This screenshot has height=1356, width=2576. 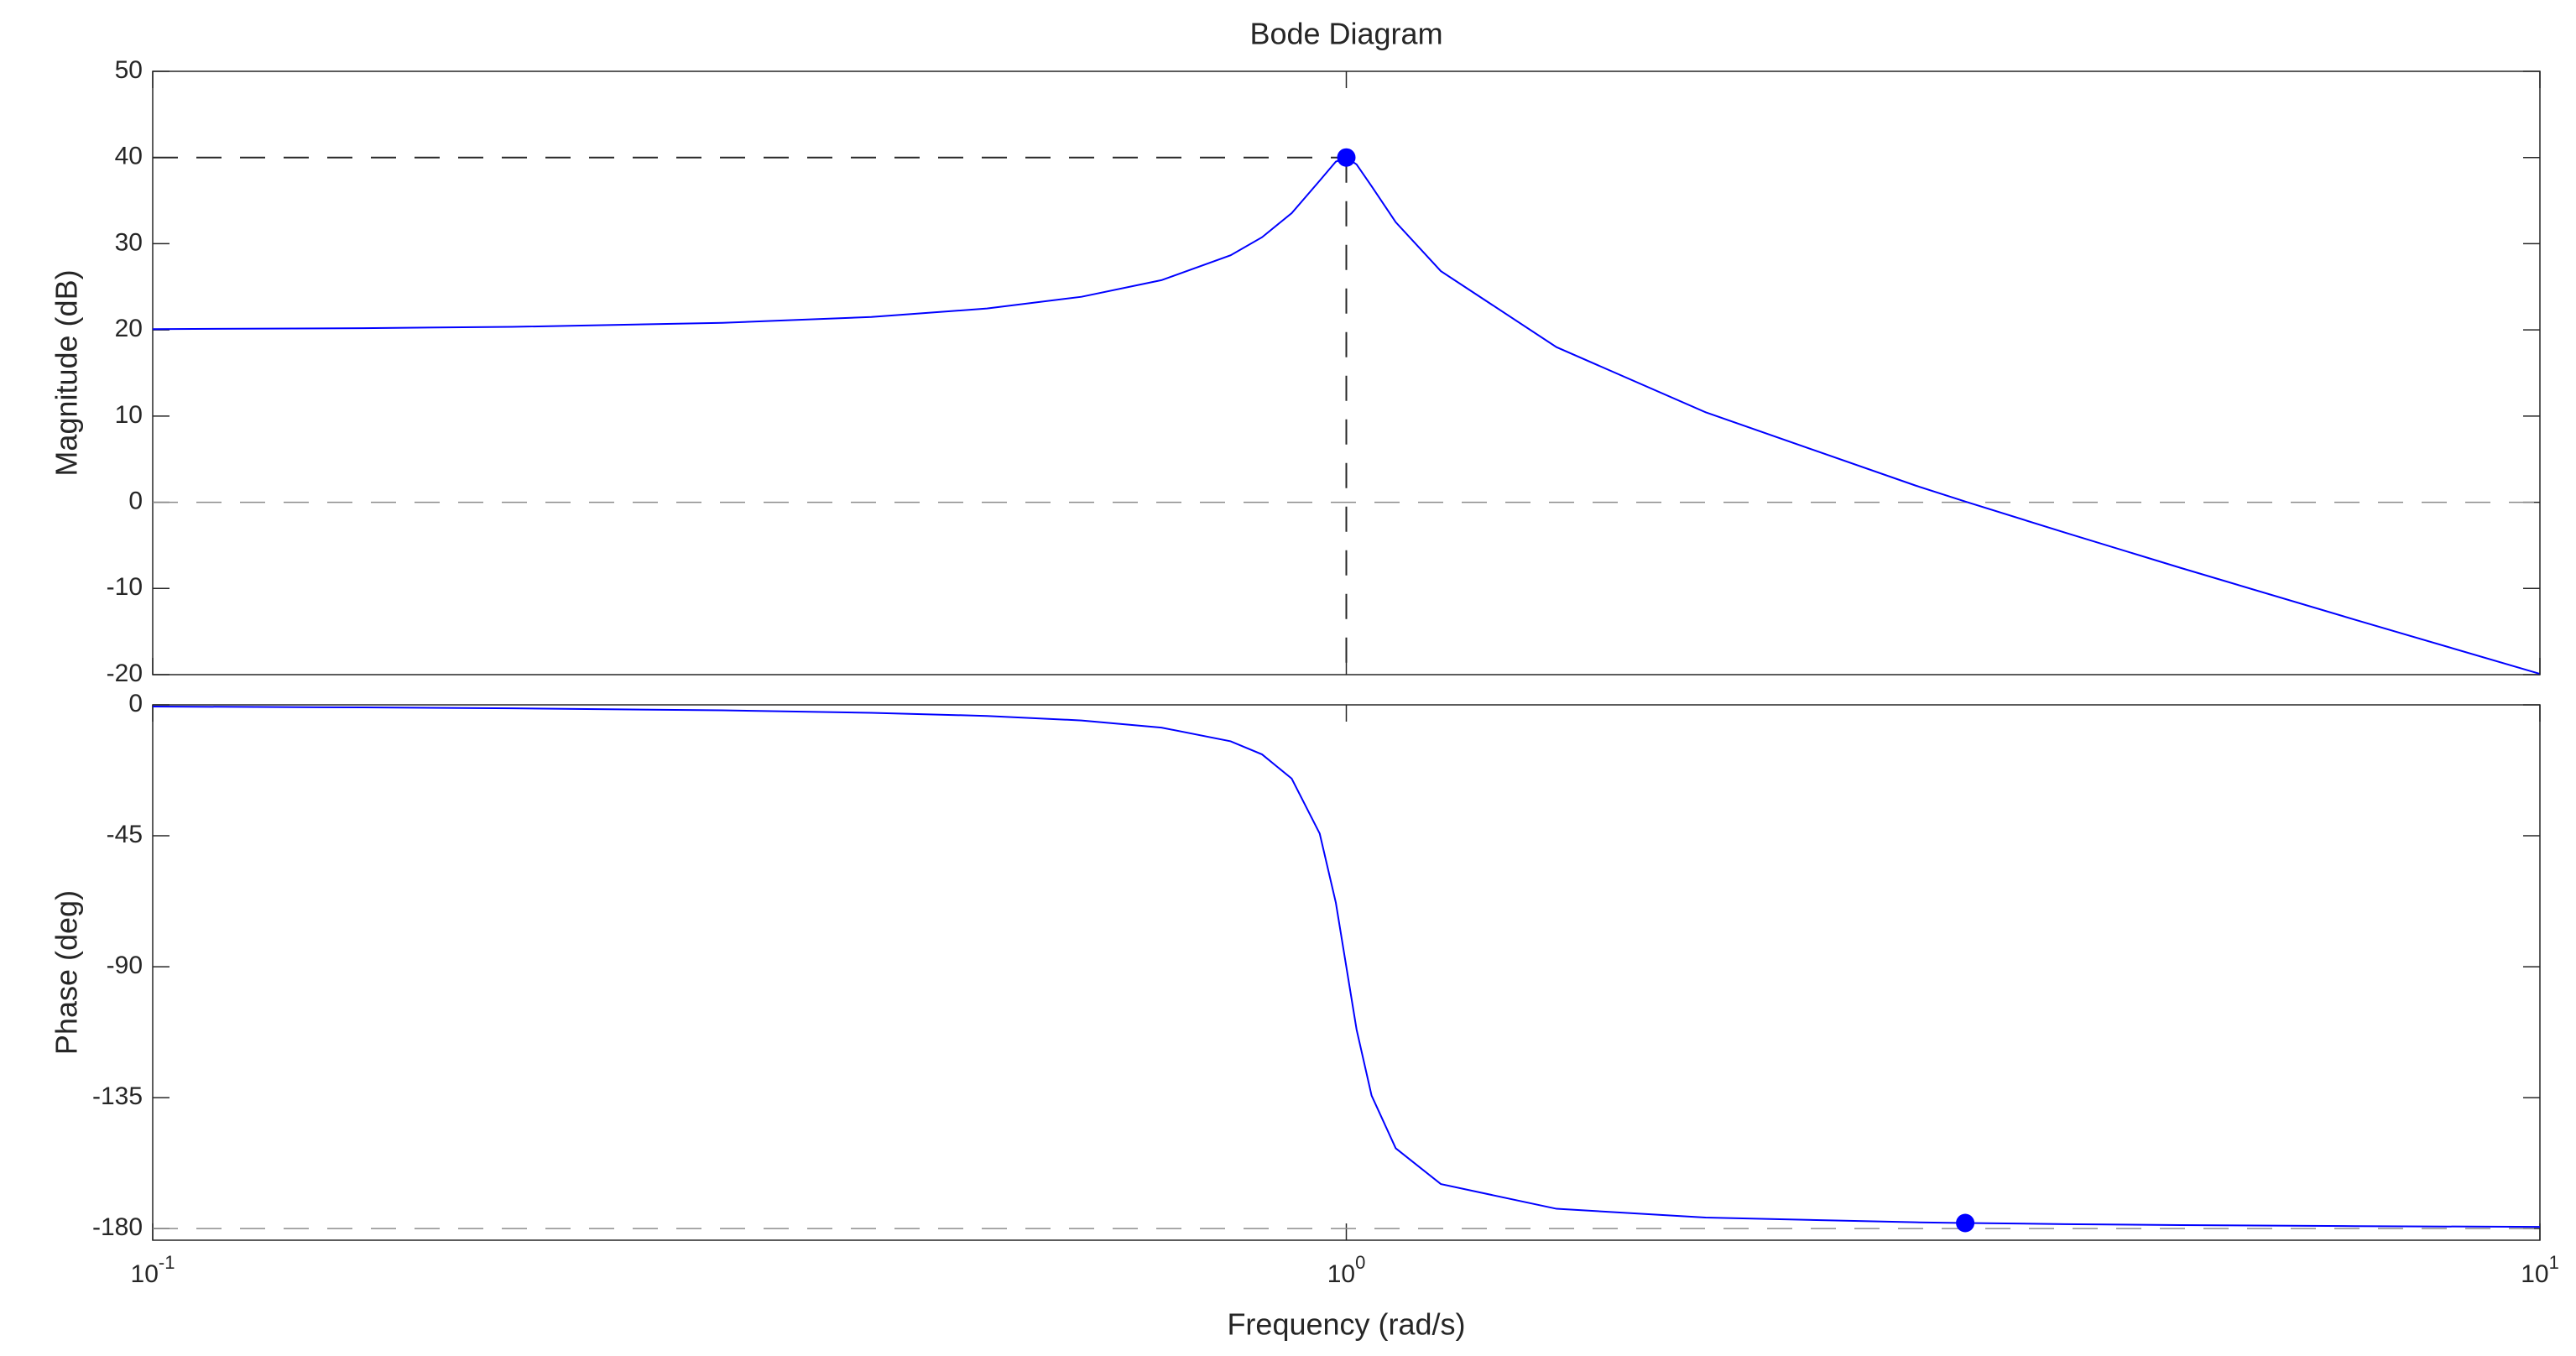 I want to click on y-tick-label: 40, so click(x=129, y=156).